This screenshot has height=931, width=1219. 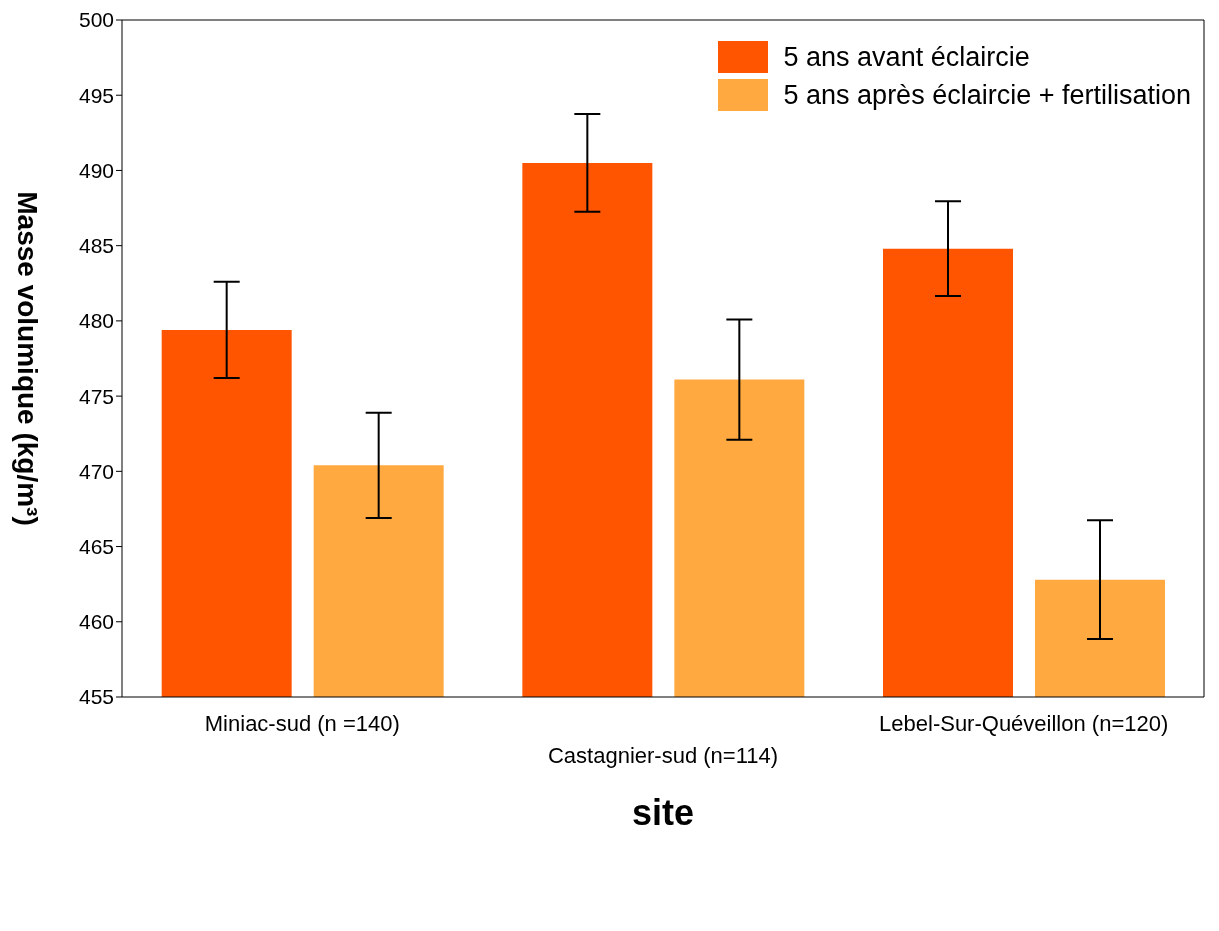 I want to click on y-tick-label: 470, so click(x=96, y=471).